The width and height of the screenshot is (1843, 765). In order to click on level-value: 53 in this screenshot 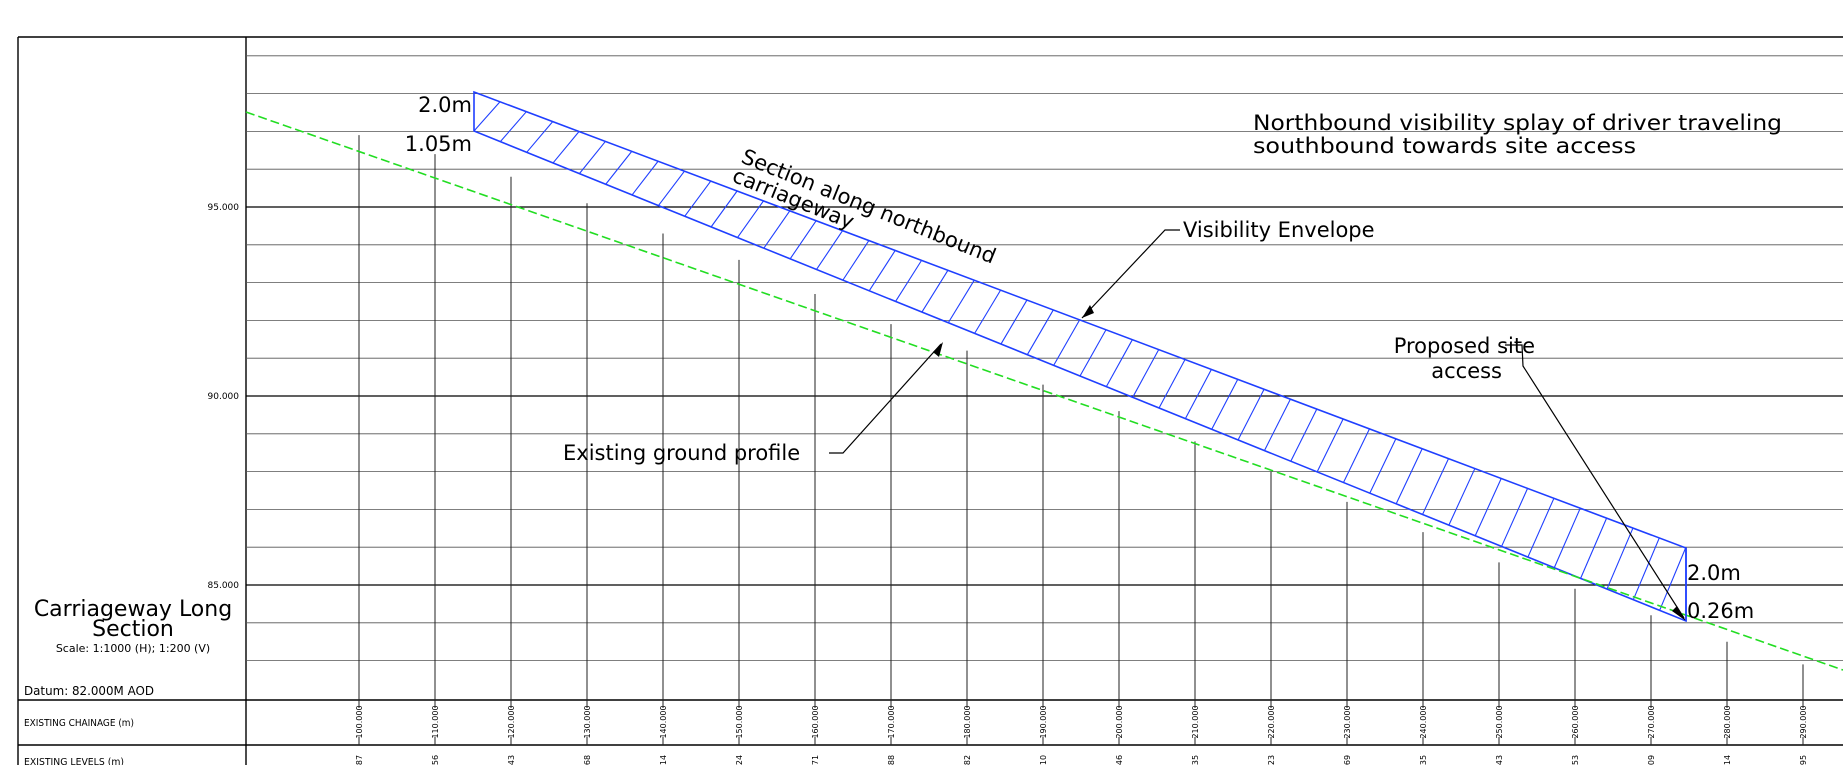, I will do `click(1575, 760)`.